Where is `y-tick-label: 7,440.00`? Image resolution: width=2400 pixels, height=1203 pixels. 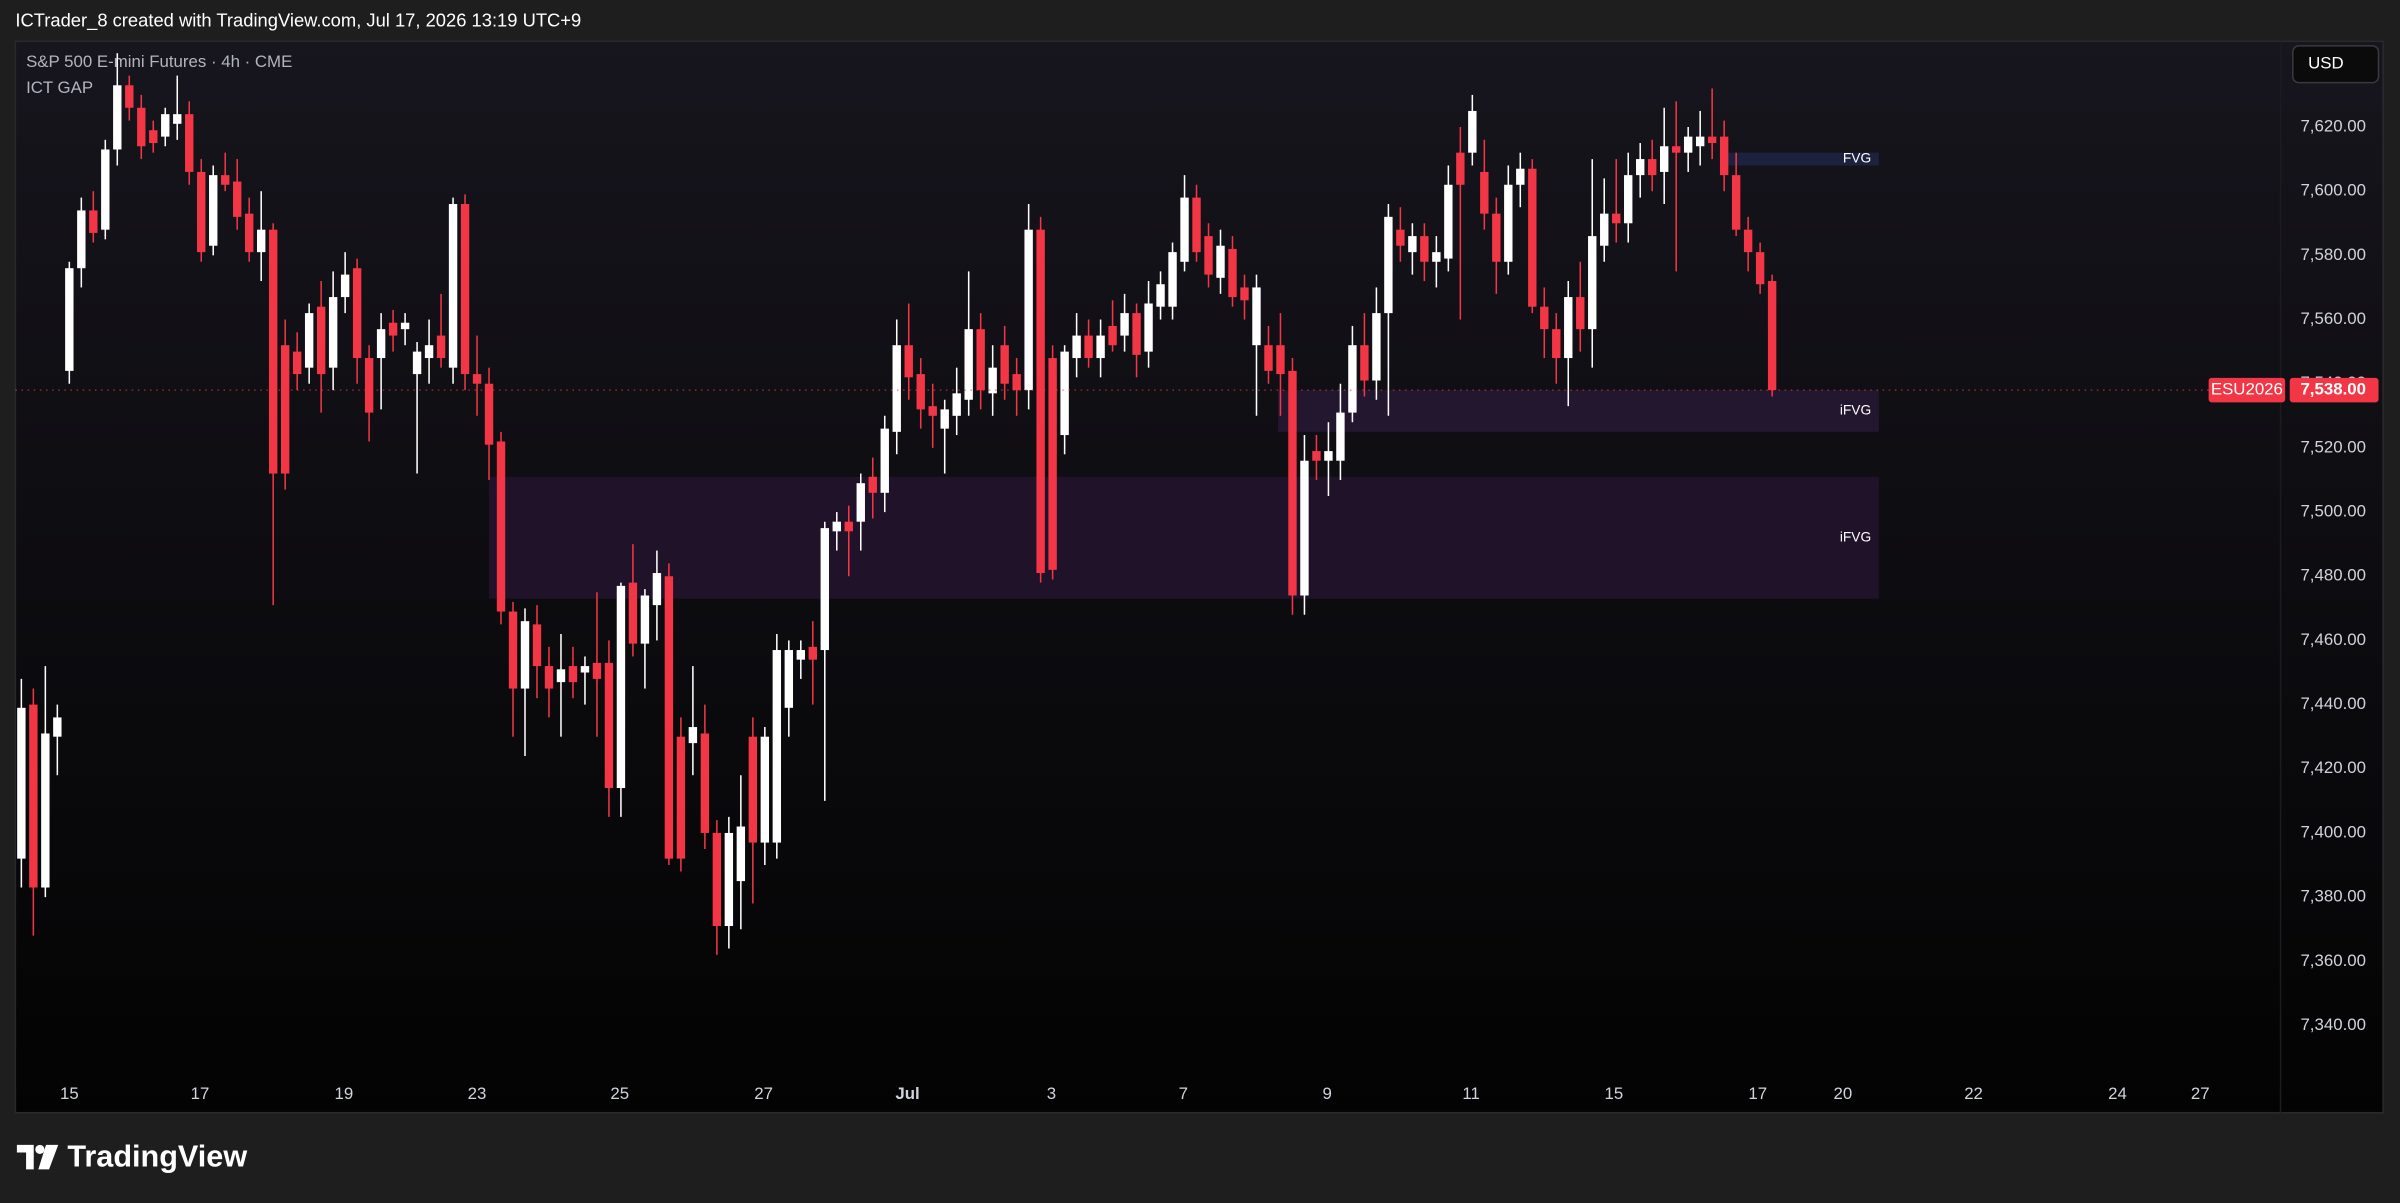 y-tick-label: 7,440.00 is located at coordinates (2333, 703).